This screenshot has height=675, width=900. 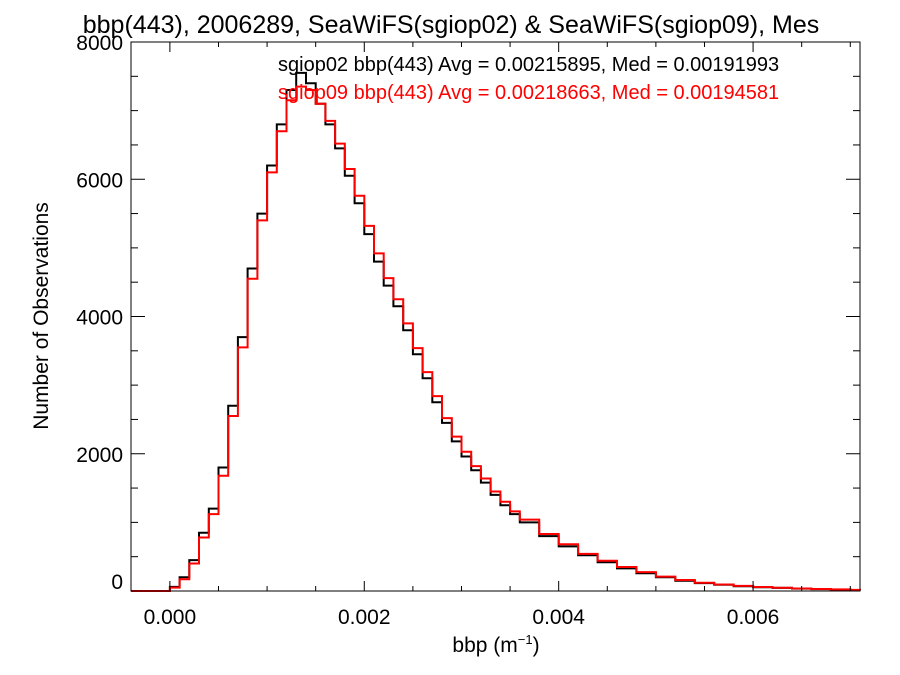 I want to click on y-tick-label: 8000, so click(x=99, y=43).